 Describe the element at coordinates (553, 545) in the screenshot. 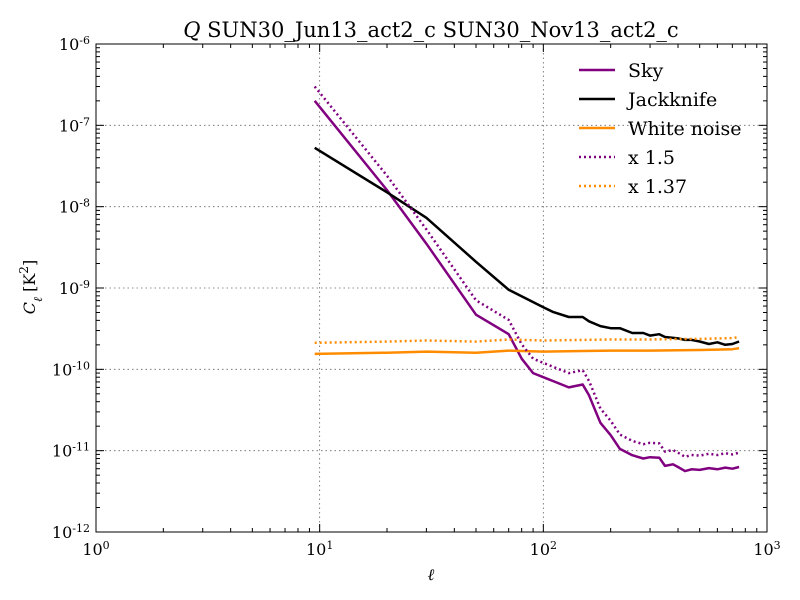

I see `x-tick-exponent: 2` at that location.